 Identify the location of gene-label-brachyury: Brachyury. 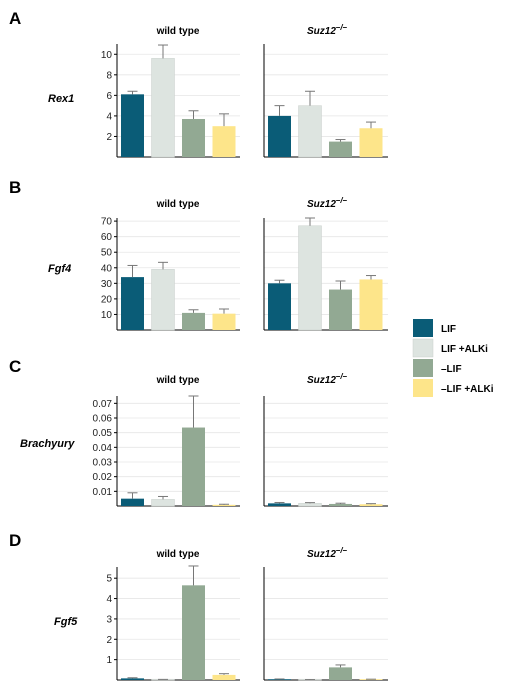
(47, 444).